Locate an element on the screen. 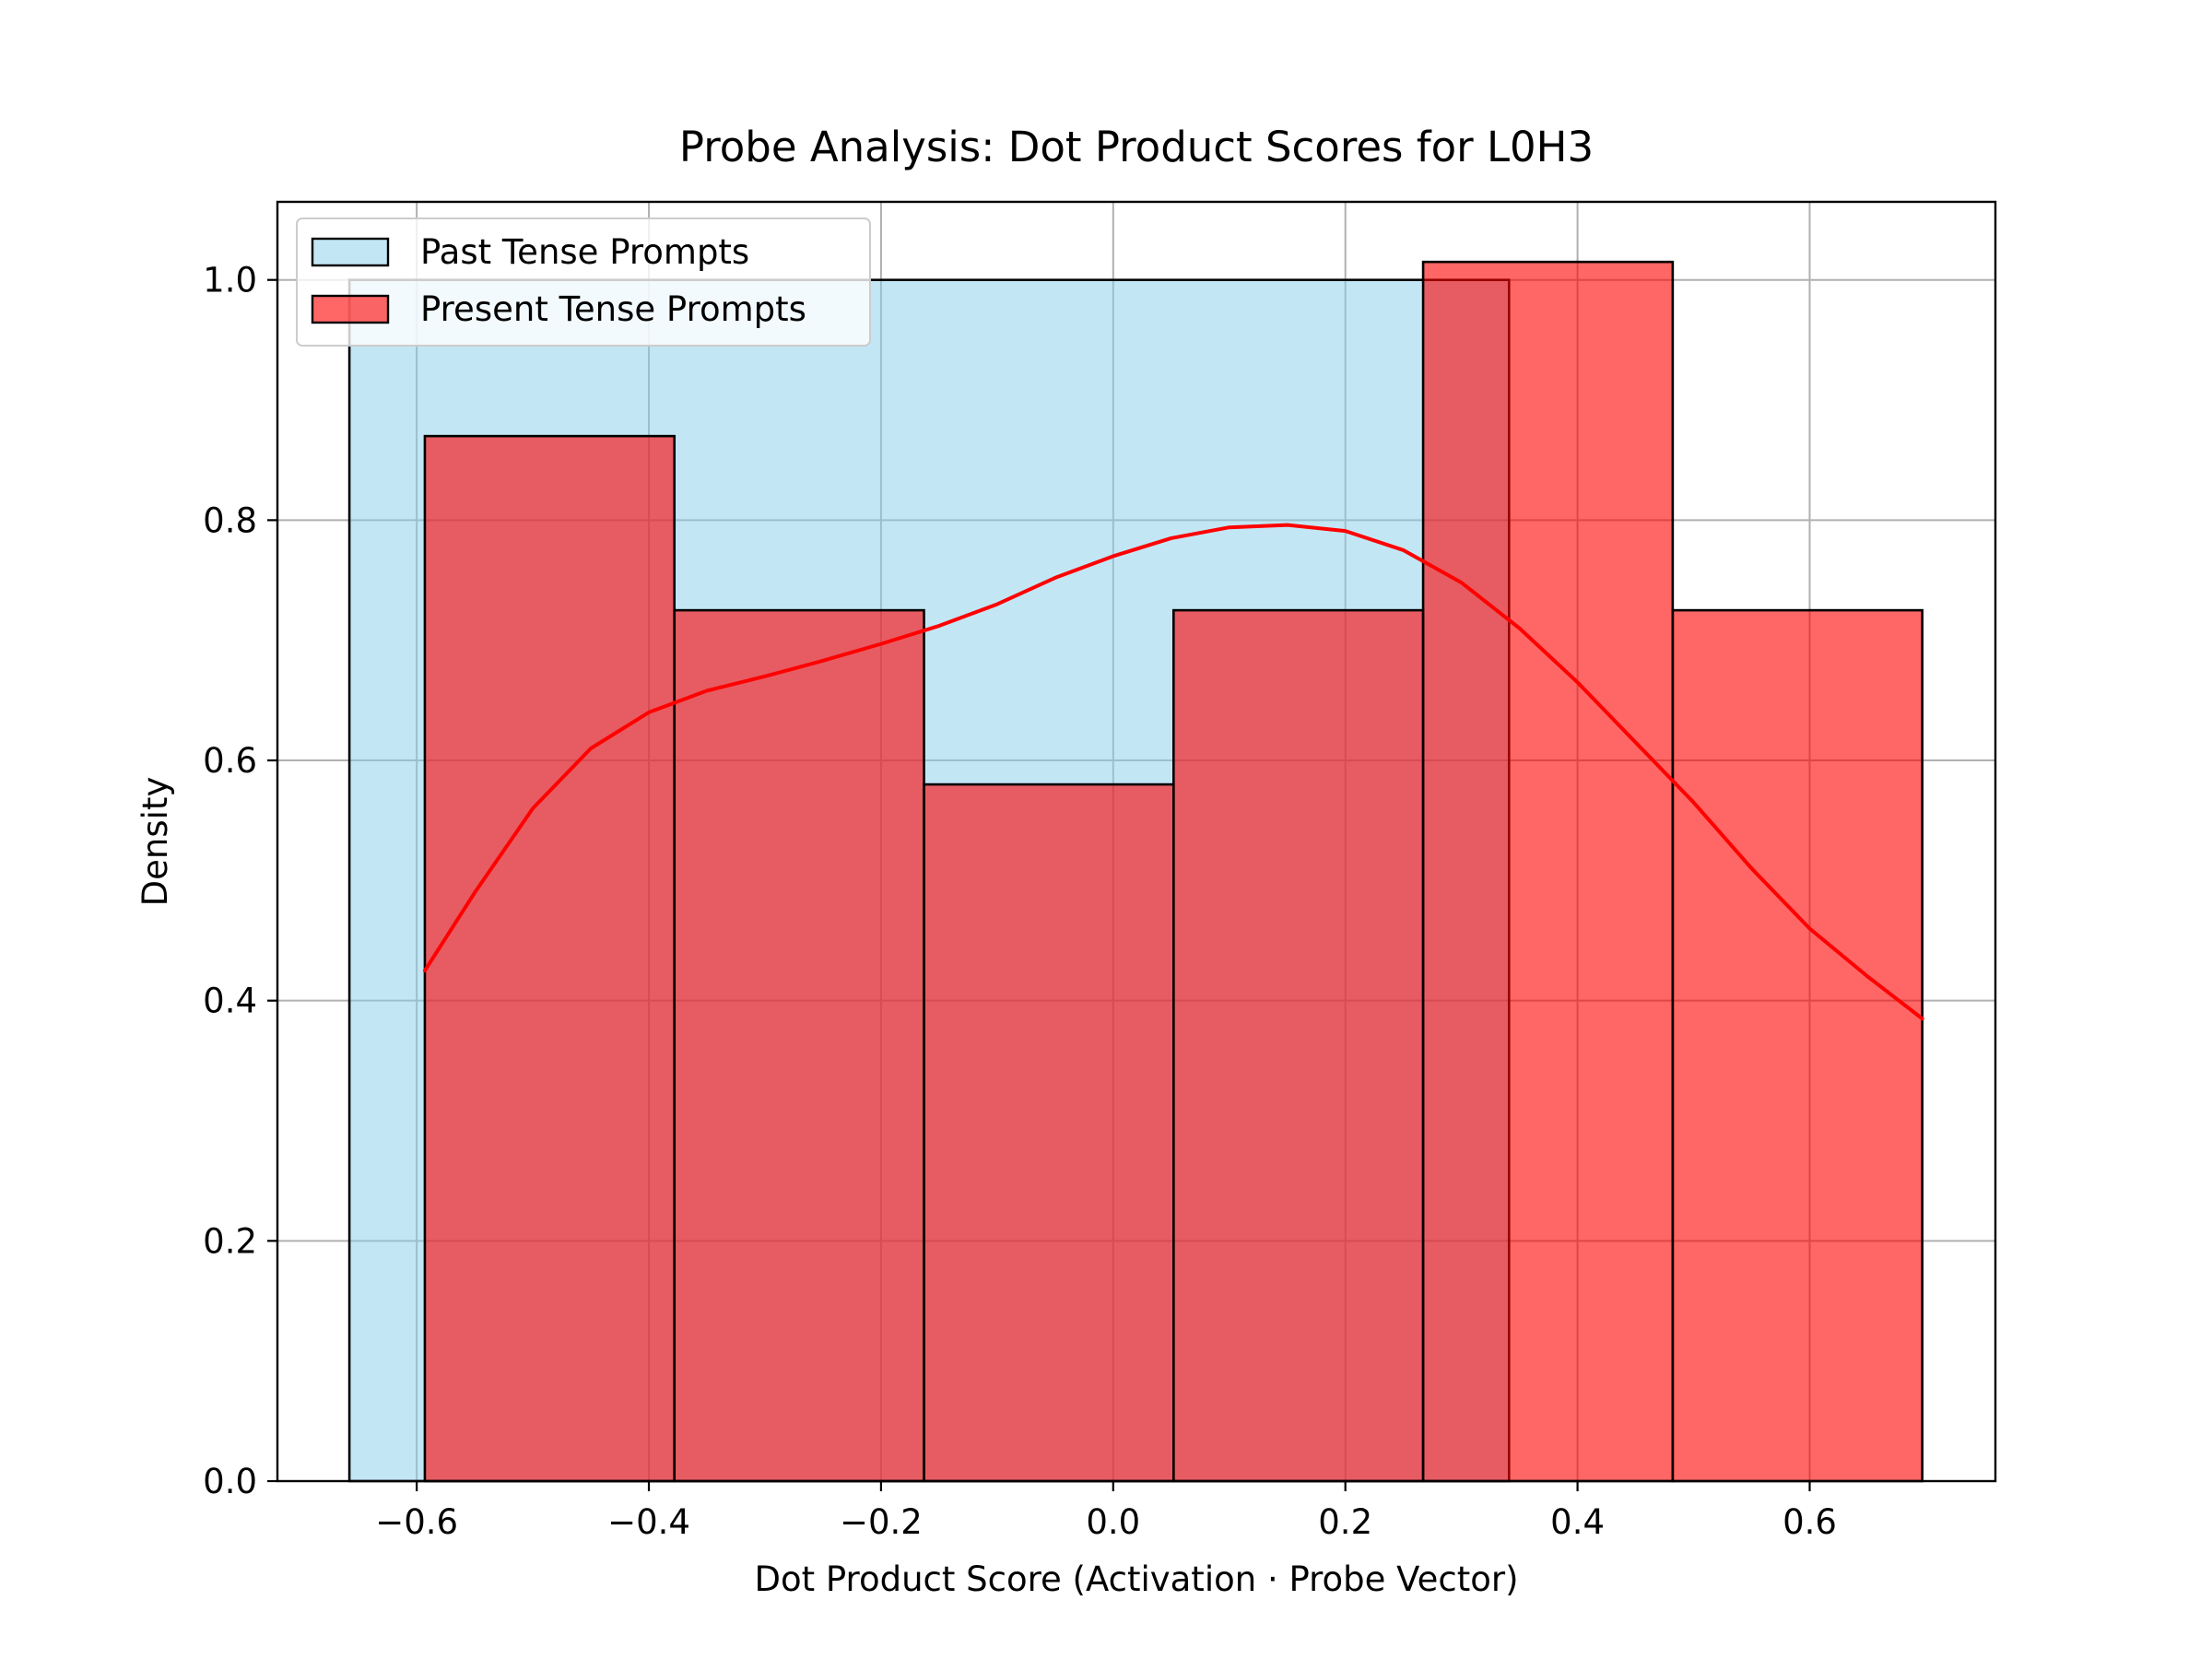 This screenshot has width=2212, height=1659. x-axis-ticks: −0.6 −0.4 −0.2 0.0 0.2 0.4 0.6 is located at coordinates (1106, 1511).